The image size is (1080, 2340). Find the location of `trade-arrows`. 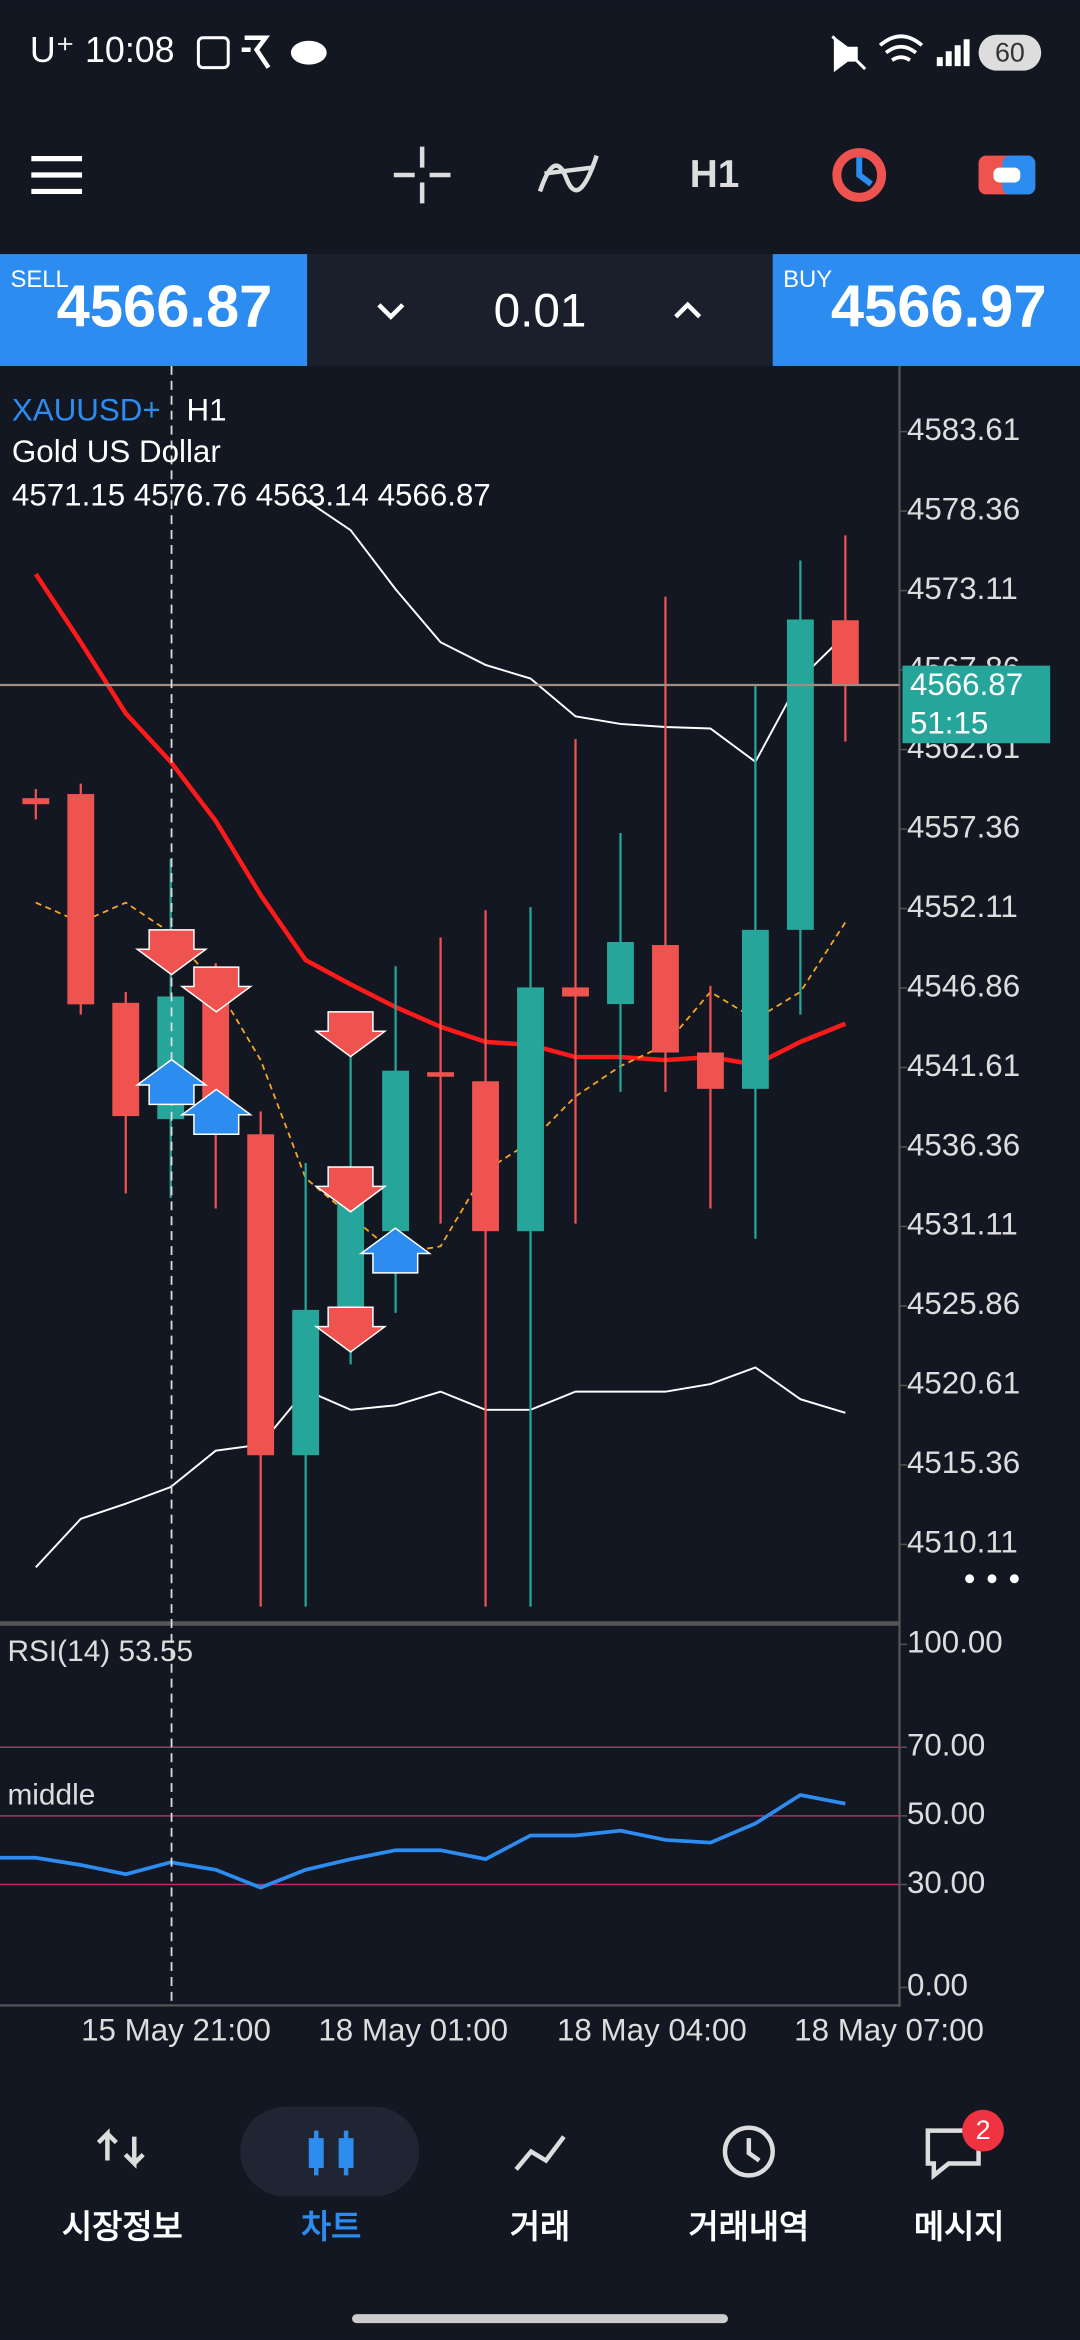

trade-arrows is located at coordinates (283, 1141).